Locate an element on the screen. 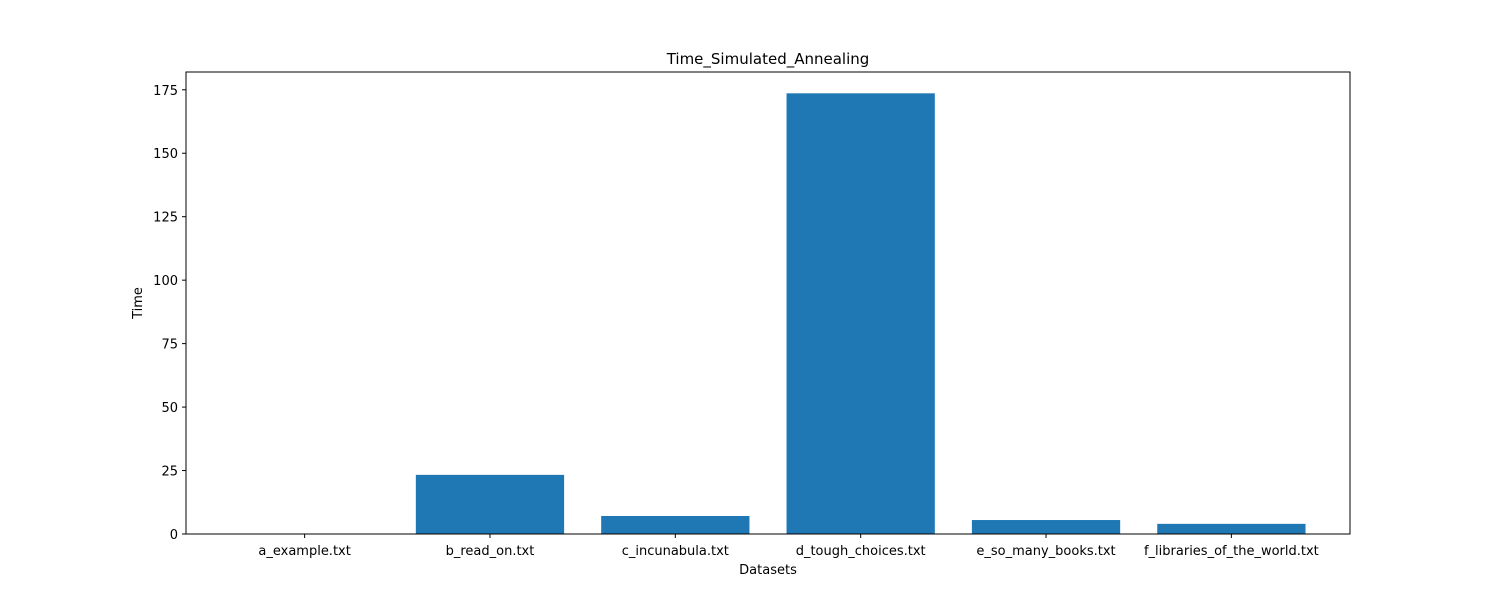  bar-d-tough-choices-txt is located at coordinates (860, 314).